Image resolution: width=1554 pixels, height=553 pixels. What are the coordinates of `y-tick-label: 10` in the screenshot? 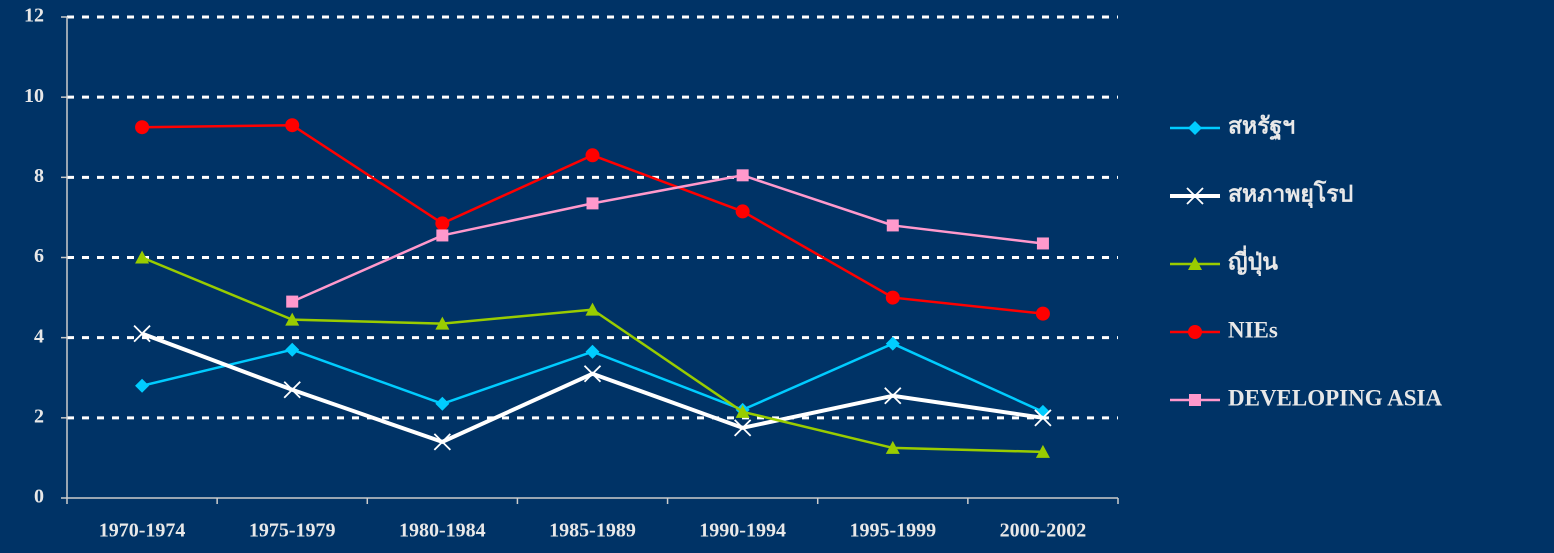 It's located at (34, 96).